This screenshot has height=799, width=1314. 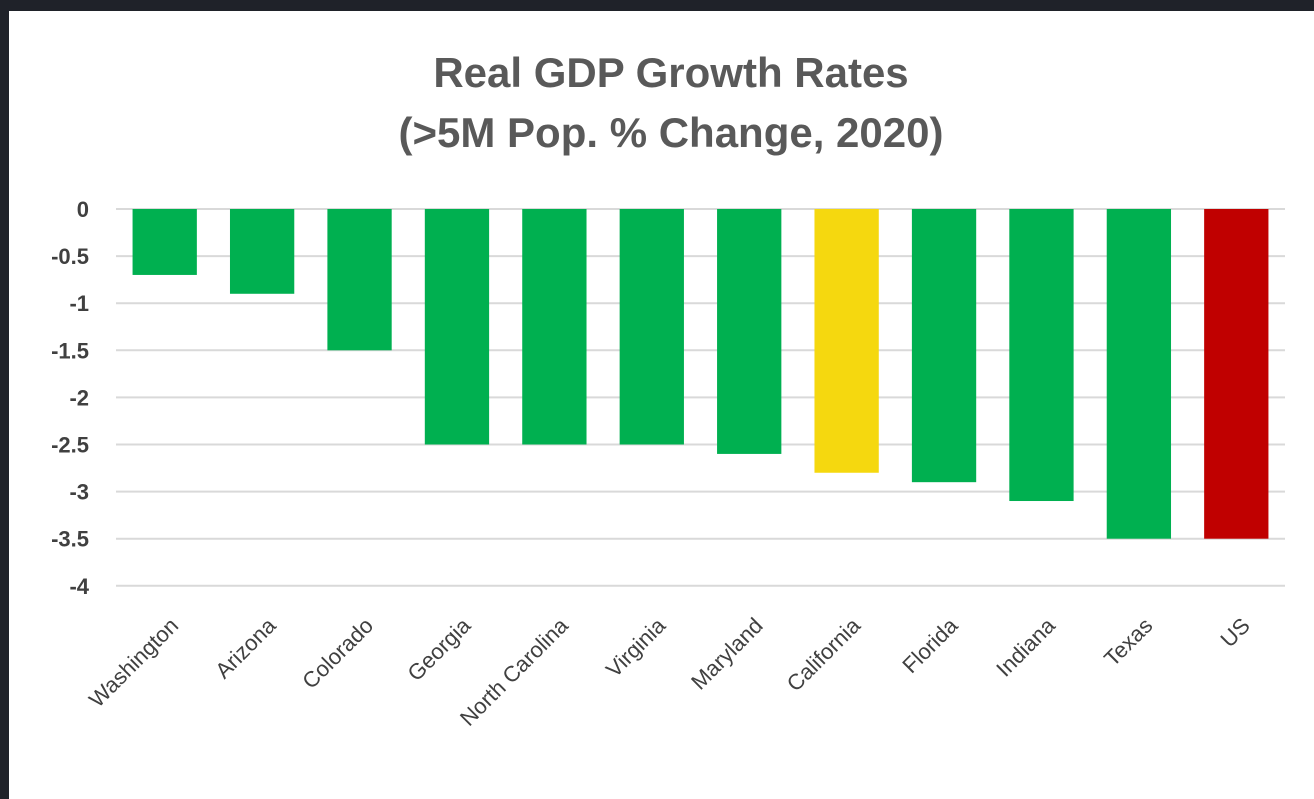 What do you see at coordinates (79, 492) in the screenshot?
I see `y-tick-label: -3` at bounding box center [79, 492].